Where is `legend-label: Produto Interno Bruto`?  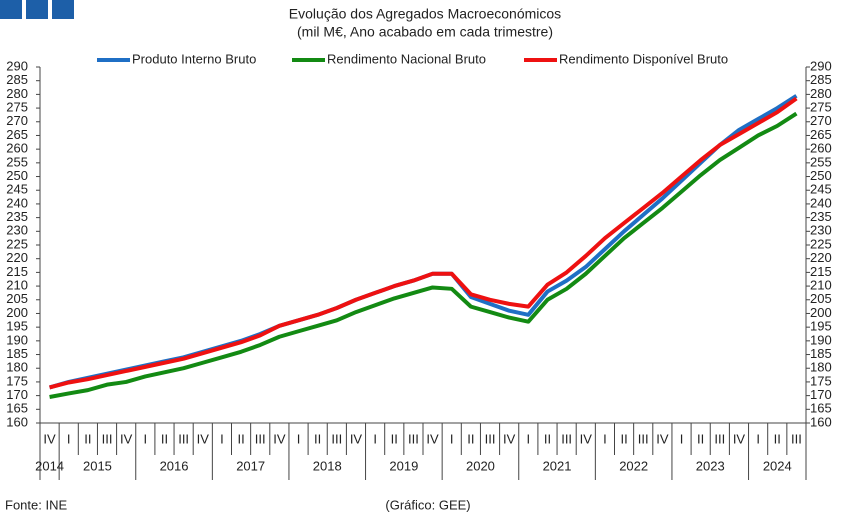
legend-label: Produto Interno Bruto is located at coordinates (194, 58).